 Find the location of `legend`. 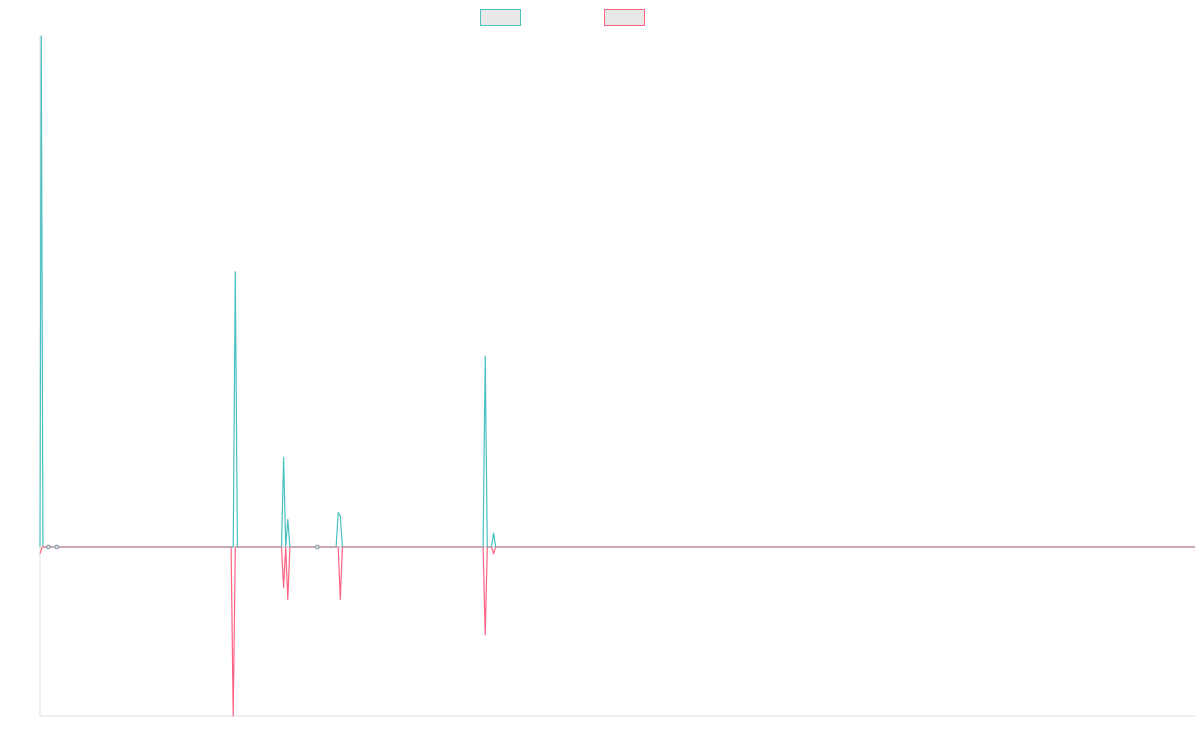

legend is located at coordinates (562, 17).